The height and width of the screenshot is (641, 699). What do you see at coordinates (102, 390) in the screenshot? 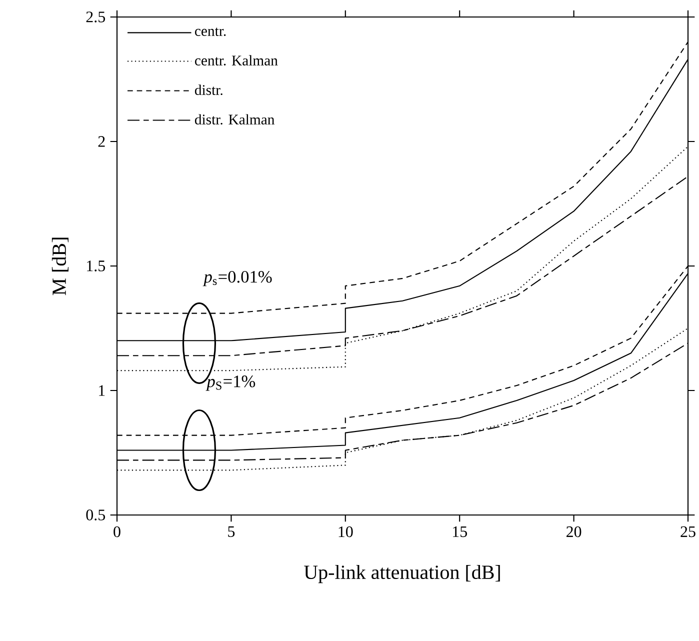
I see `y-tick-label: 1` at bounding box center [102, 390].